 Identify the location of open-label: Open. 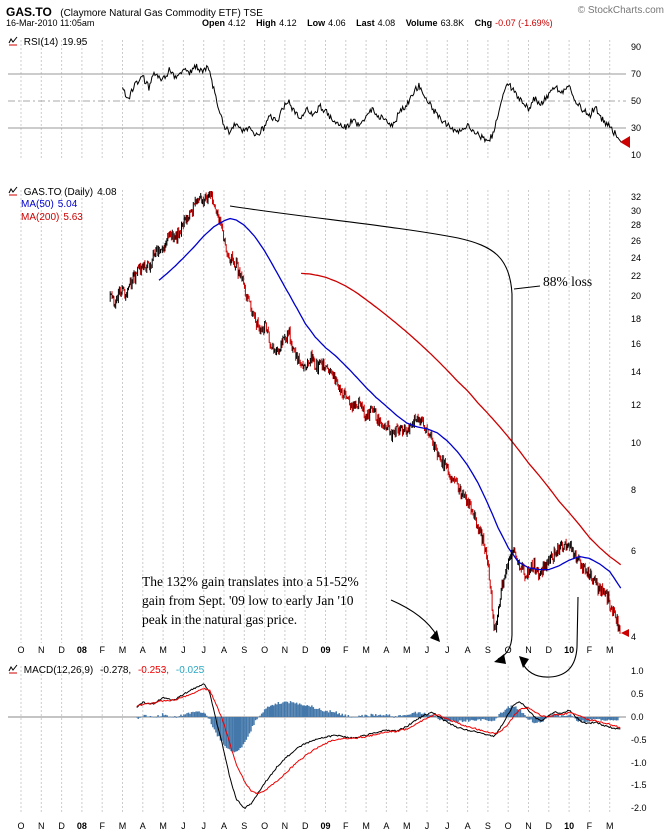
(214, 23).